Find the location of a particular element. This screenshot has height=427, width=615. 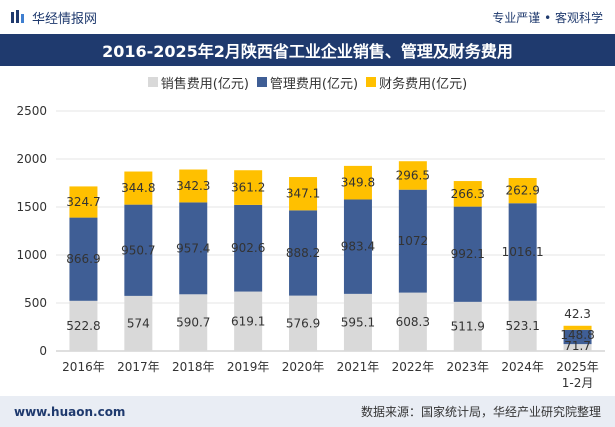

x-tick-label: 2019年 is located at coordinates (248, 367).